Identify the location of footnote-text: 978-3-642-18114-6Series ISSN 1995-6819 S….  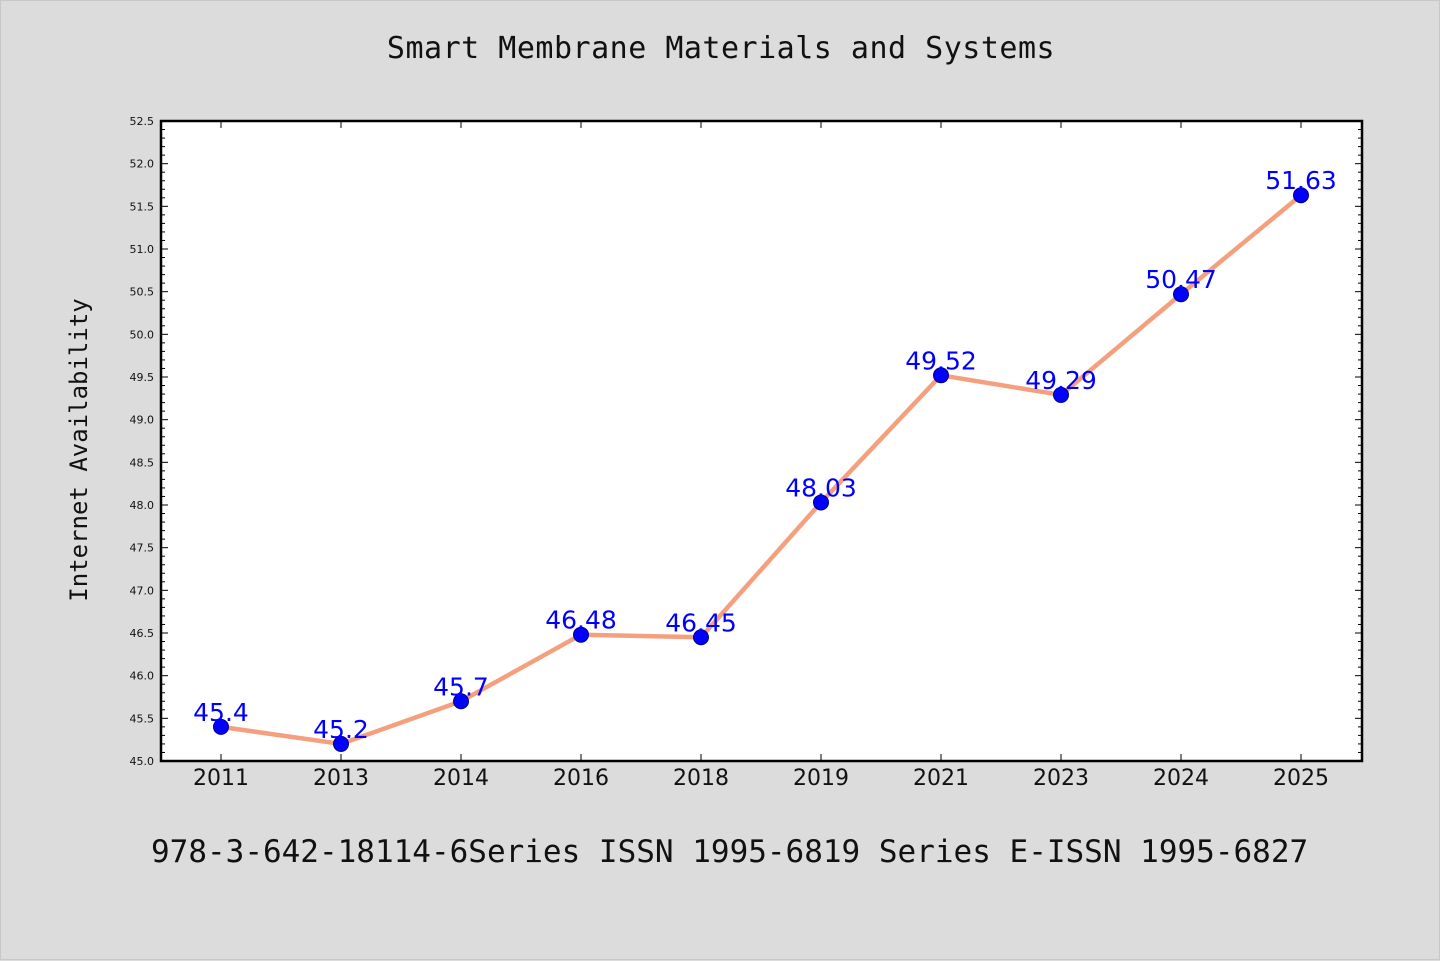
(730, 852).